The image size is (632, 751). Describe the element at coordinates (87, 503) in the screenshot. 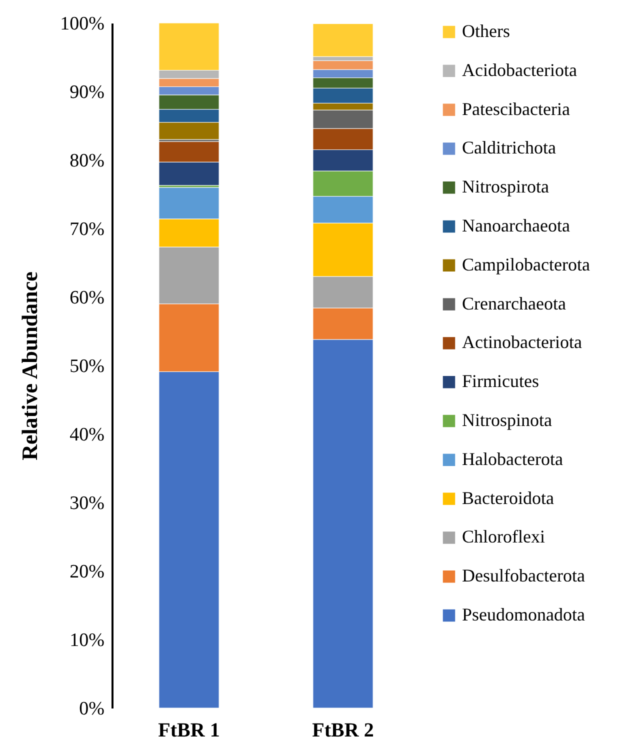

I see `y-tick-label: 30%` at that location.